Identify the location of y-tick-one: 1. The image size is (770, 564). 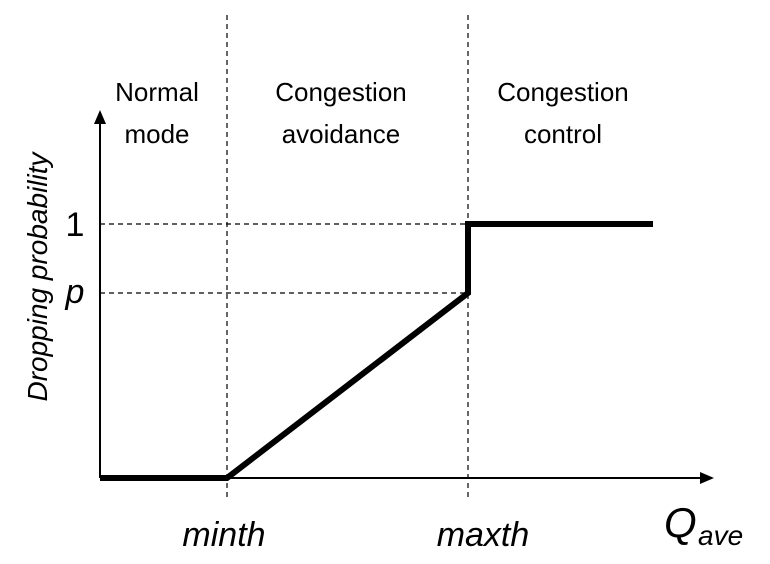
(75, 225).